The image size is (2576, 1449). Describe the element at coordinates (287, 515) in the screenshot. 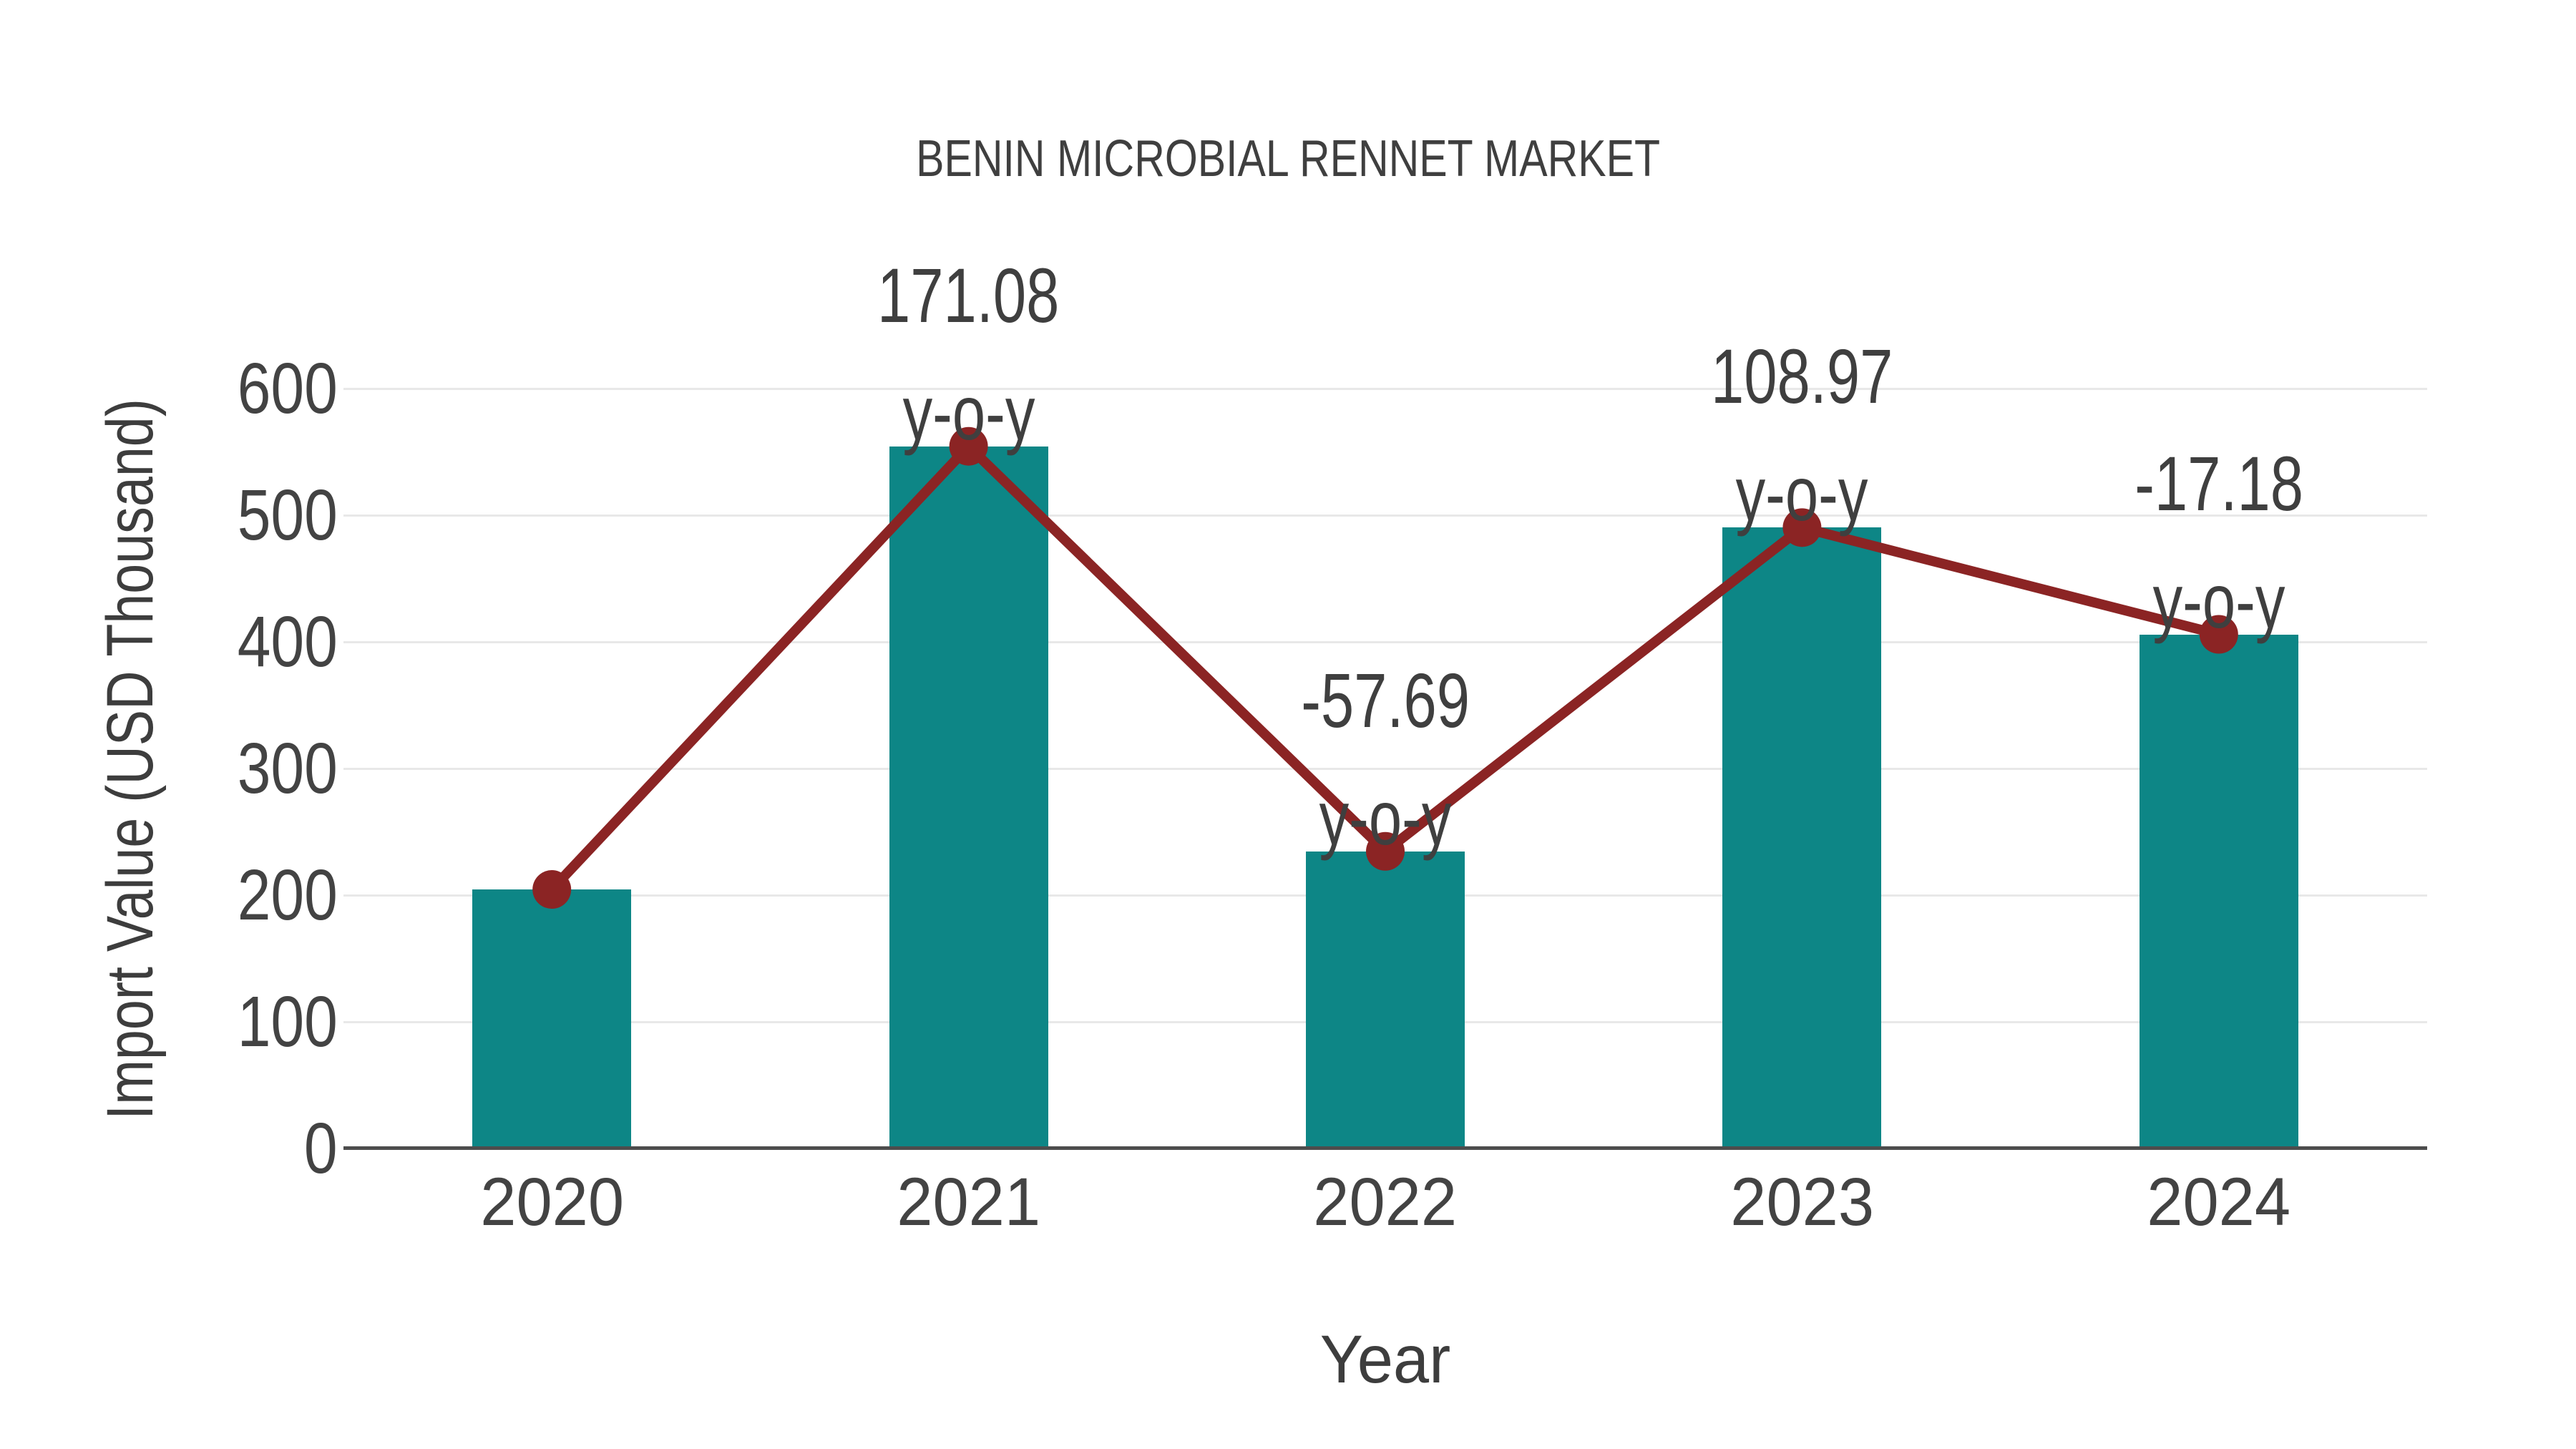

I see `y-tick-text-500: 500` at that location.